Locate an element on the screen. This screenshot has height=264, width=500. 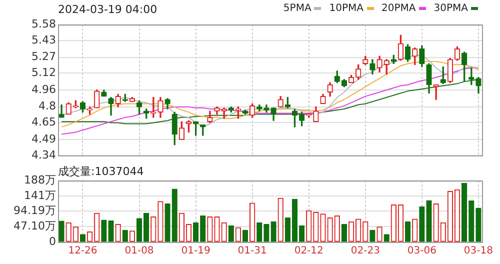
y-tick-label: 94.19万 is located at coordinates (35, 211).